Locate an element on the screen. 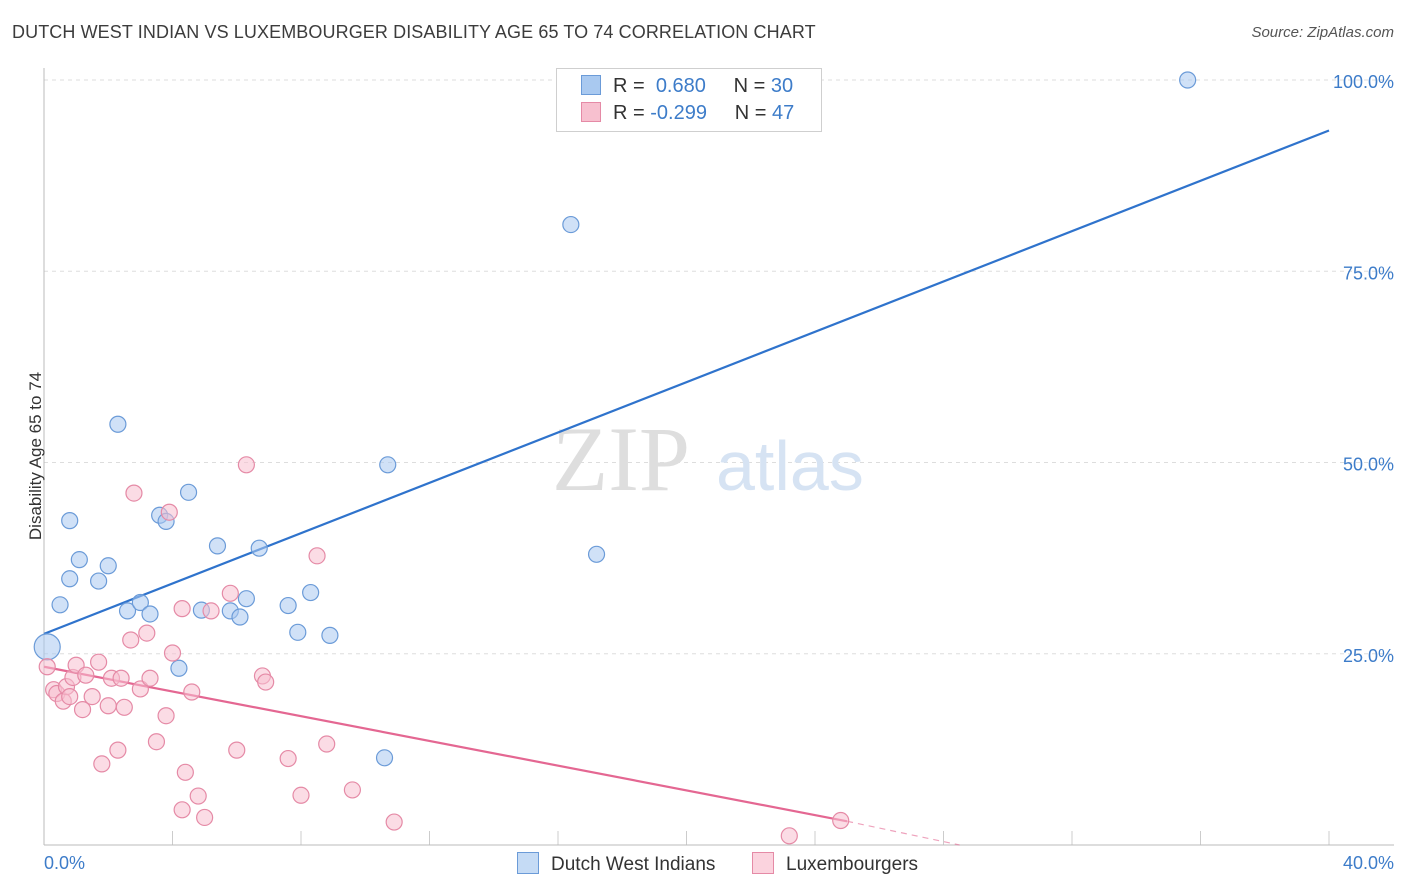 This screenshot has height=892, width=1406. y-axis-label: Disability Age 65 to 74 is located at coordinates (35, 456).